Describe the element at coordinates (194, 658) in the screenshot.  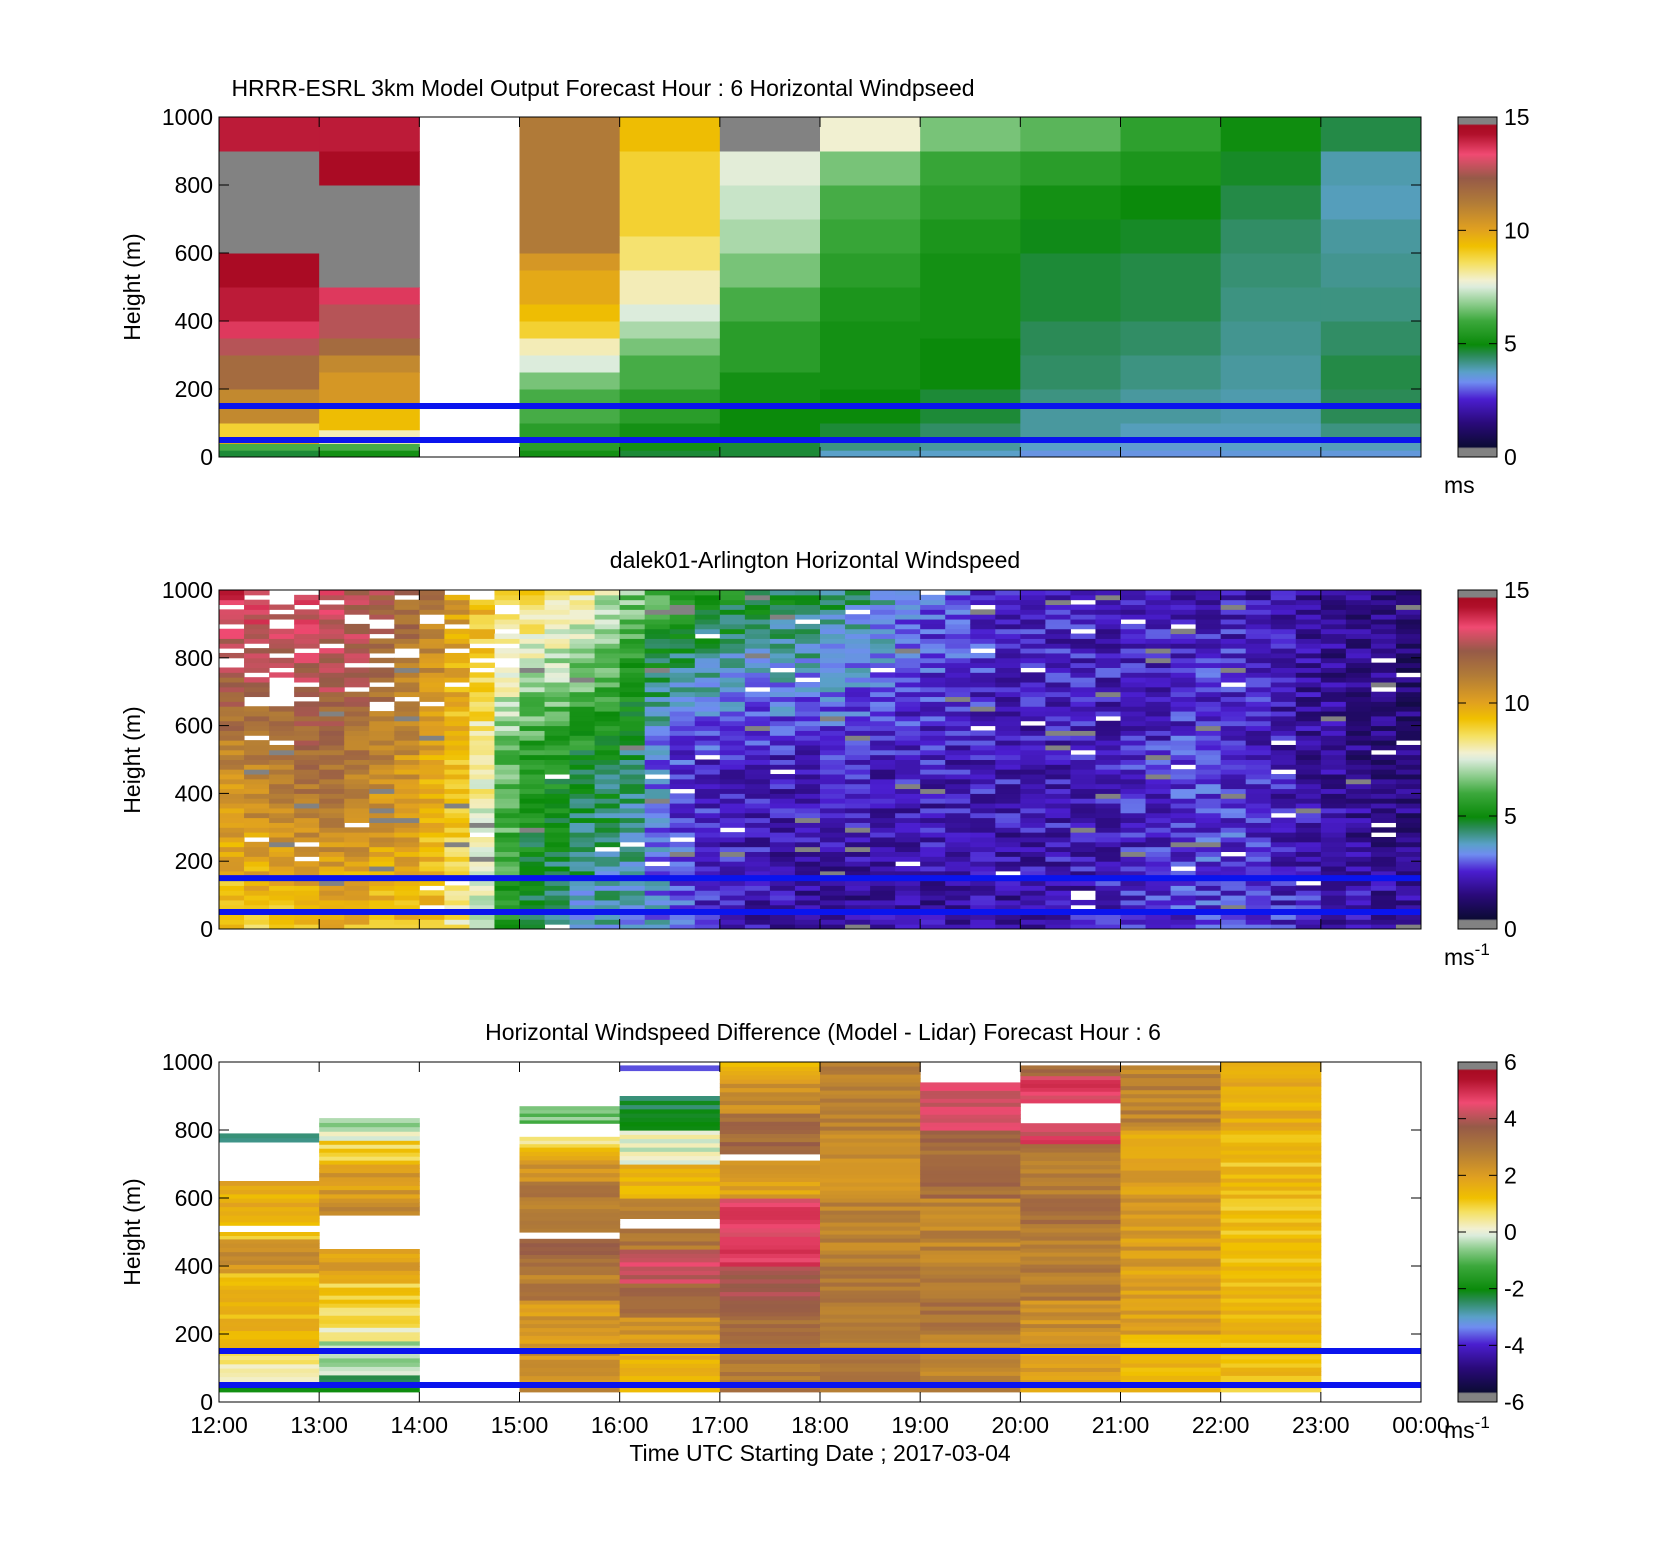
I see `y-tick-label: 800` at that location.